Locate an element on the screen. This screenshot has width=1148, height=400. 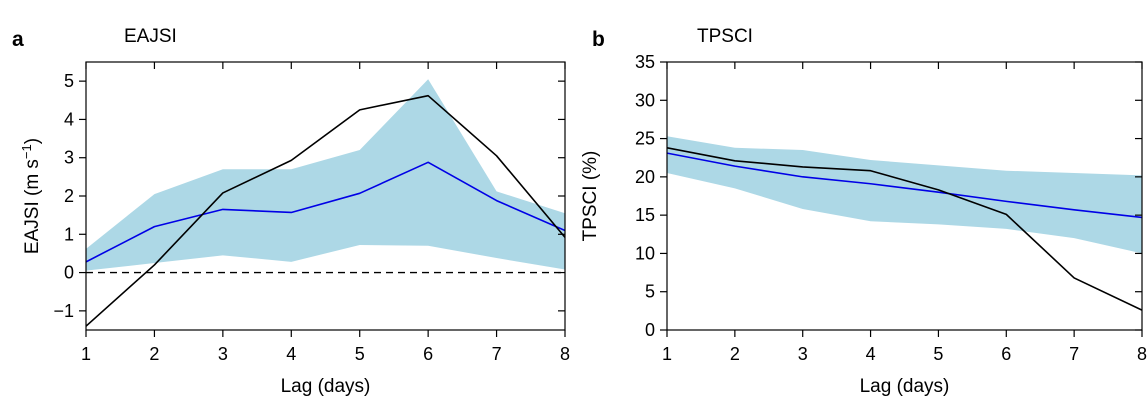
y-axis-label: EAJSI (m s−1) is located at coordinates (31, 196).